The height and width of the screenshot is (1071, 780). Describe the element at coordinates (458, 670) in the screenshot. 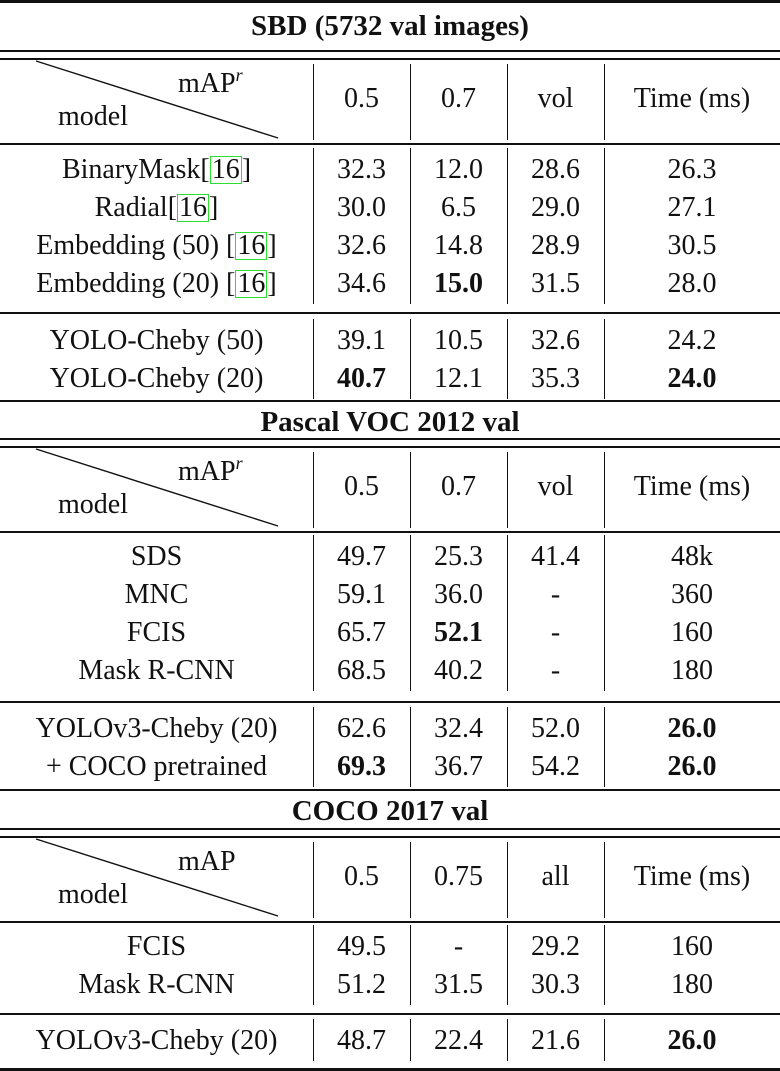

I see `metric-value: 40.2` at that location.